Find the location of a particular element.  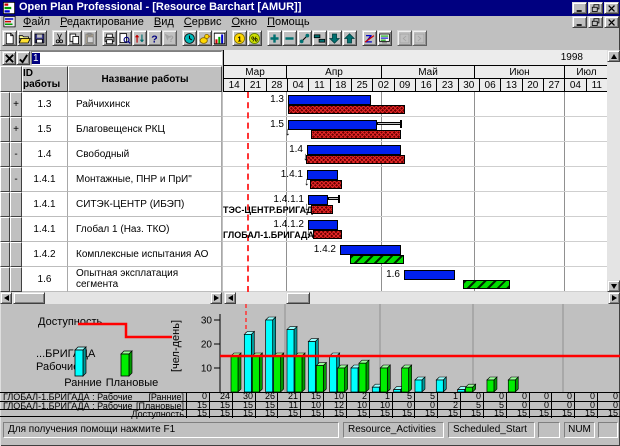

paste-button is located at coordinates (89, 38).